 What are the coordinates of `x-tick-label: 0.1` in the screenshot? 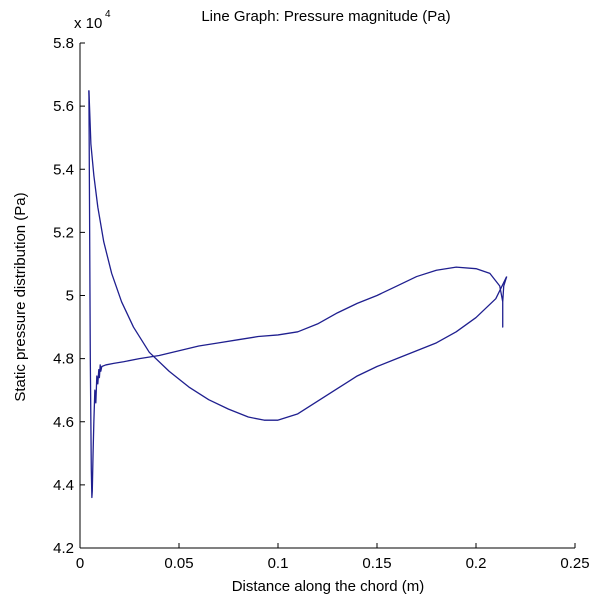 It's located at (278, 563).